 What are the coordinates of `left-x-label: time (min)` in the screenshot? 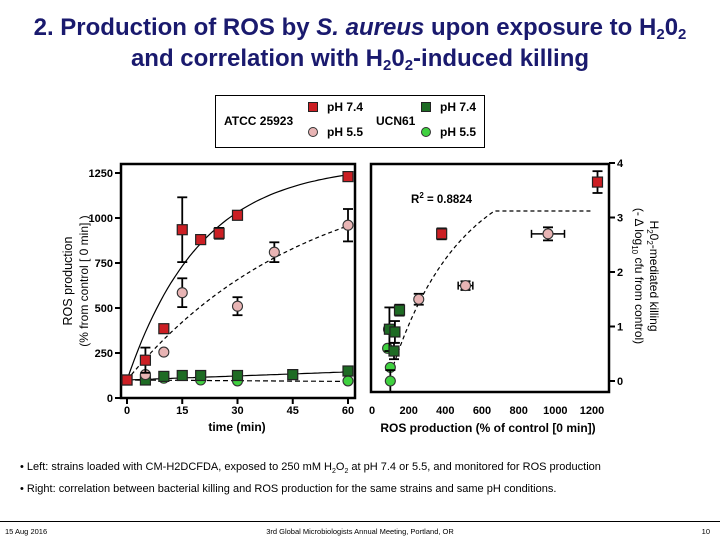 It's located at (236, 427).